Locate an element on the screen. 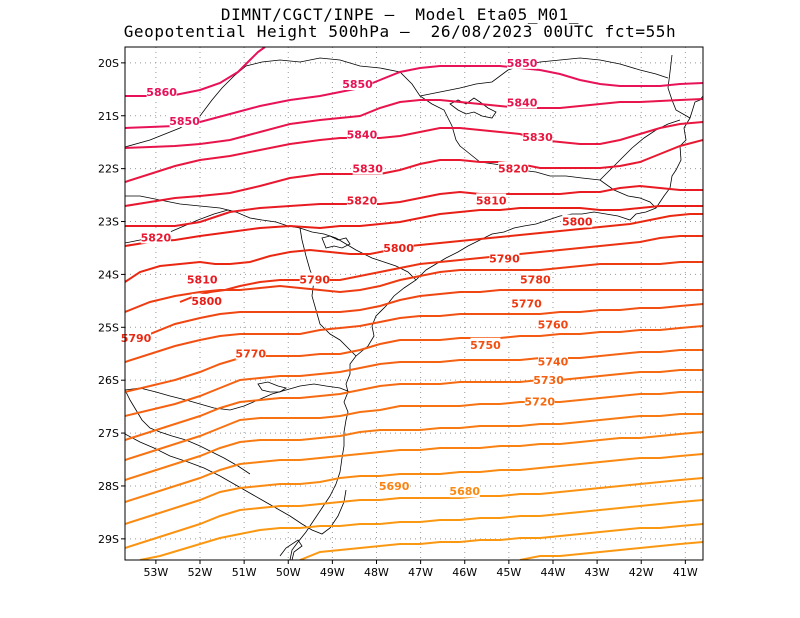 The image size is (800, 618). lon-tick-label: 44W is located at coordinates (553, 572).